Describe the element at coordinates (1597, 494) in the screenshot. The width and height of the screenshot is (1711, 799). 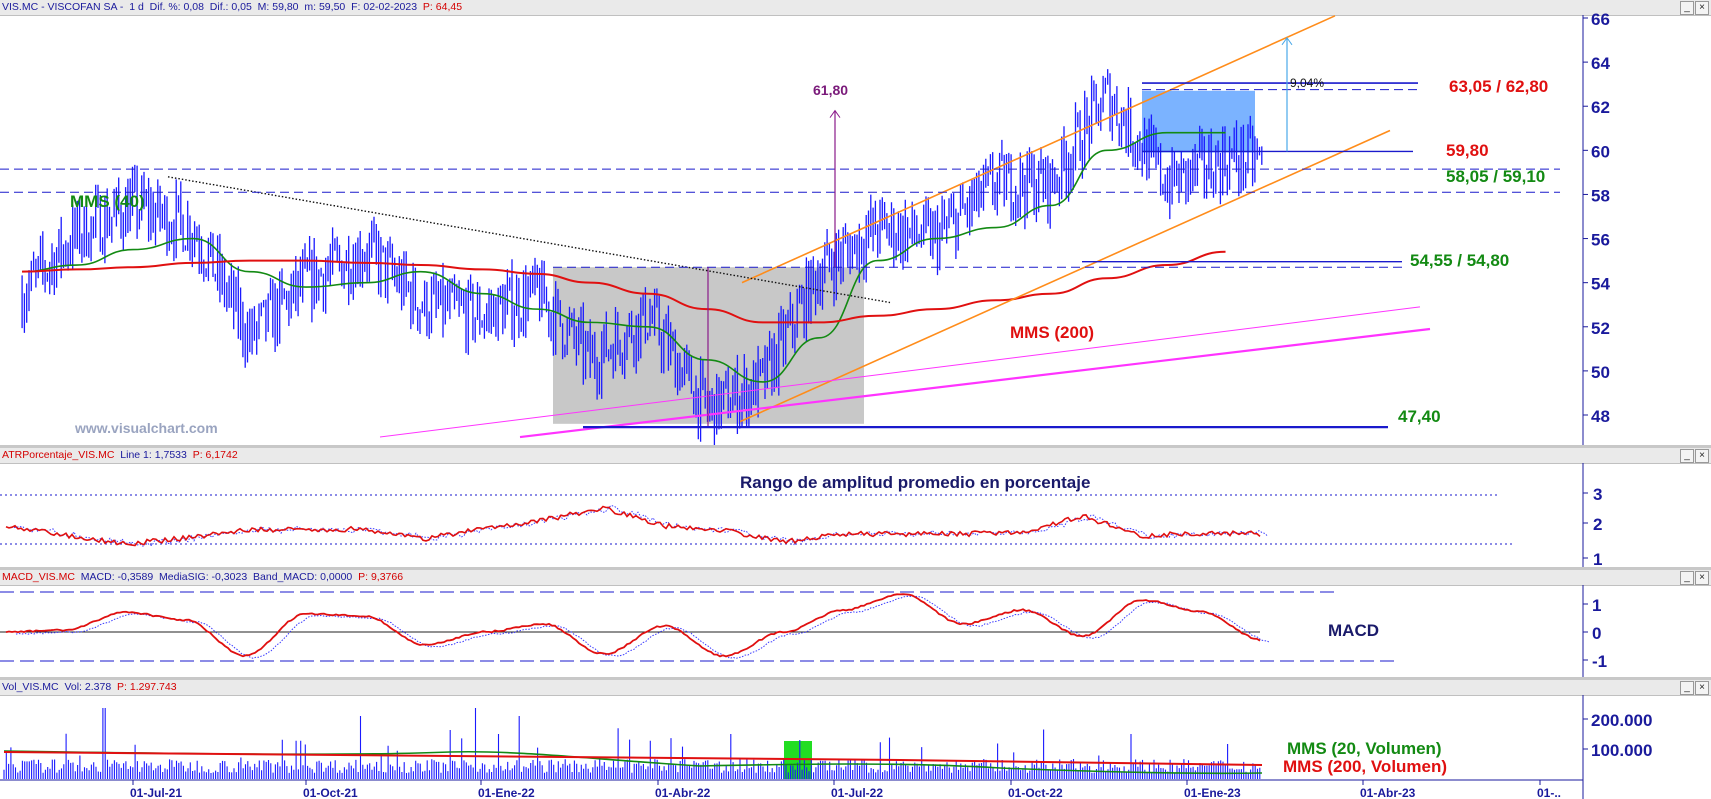
I see `atr-y-tick-label: 3` at that location.